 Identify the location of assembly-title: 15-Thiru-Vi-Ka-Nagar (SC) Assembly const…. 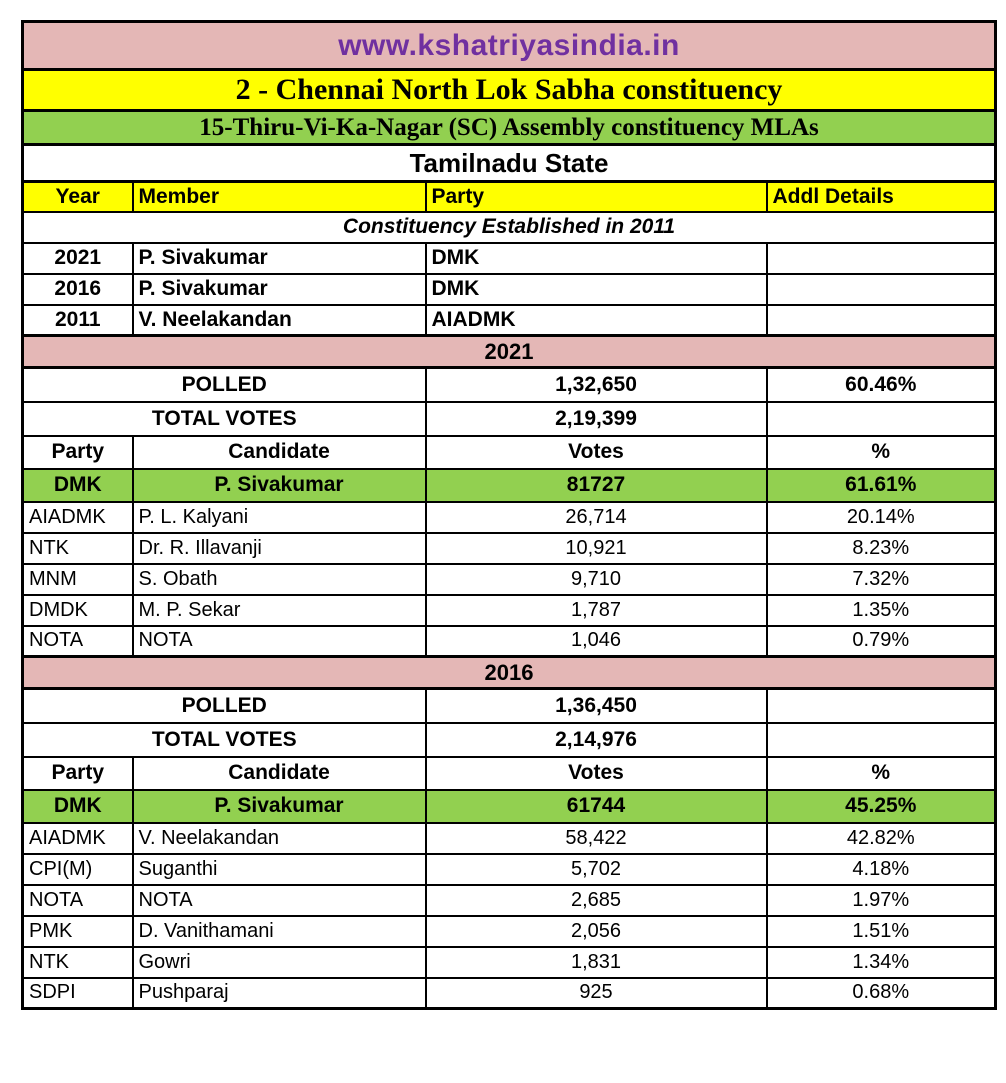
(509, 127).